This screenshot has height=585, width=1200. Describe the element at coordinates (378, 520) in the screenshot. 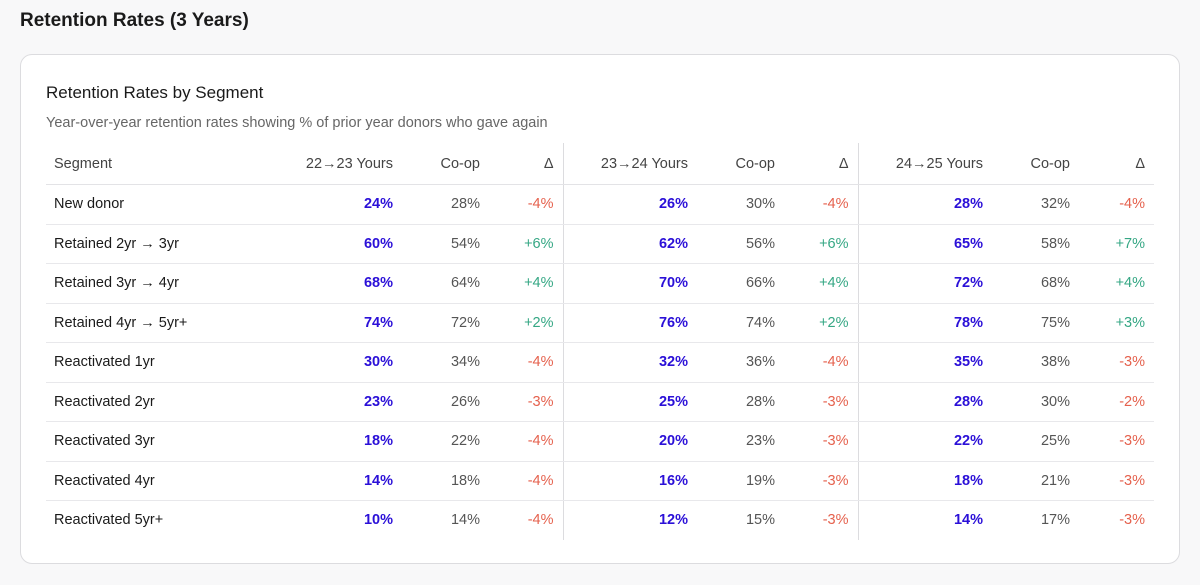

I see `yours-cell: 10%` at that location.